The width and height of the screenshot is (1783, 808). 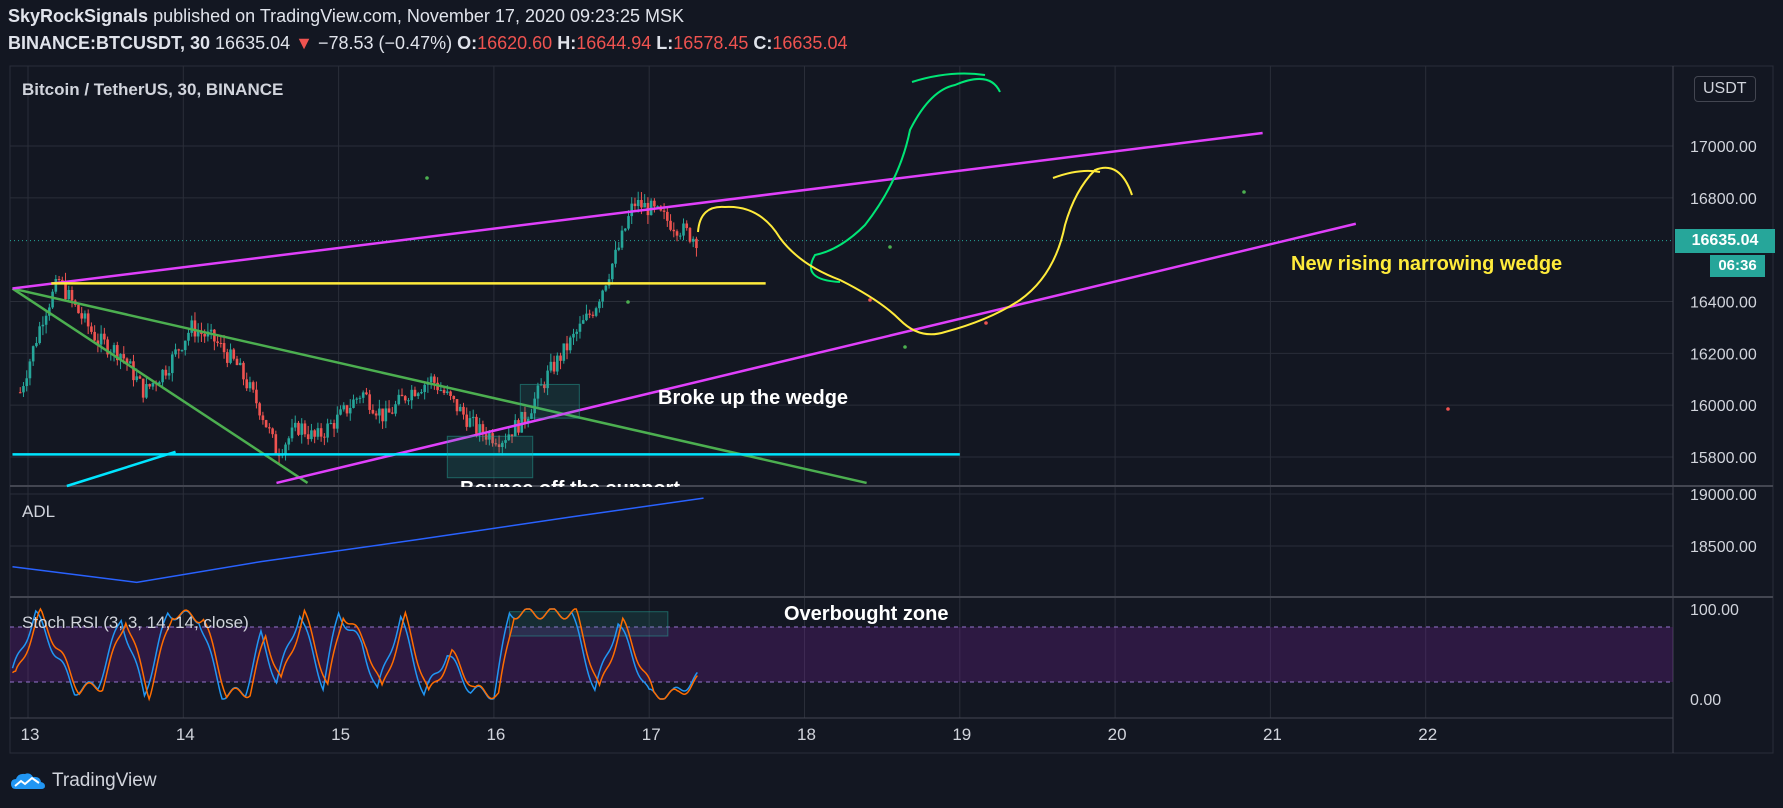 What do you see at coordinates (30, 734) in the screenshot?
I see `x-tick-label: 13` at bounding box center [30, 734].